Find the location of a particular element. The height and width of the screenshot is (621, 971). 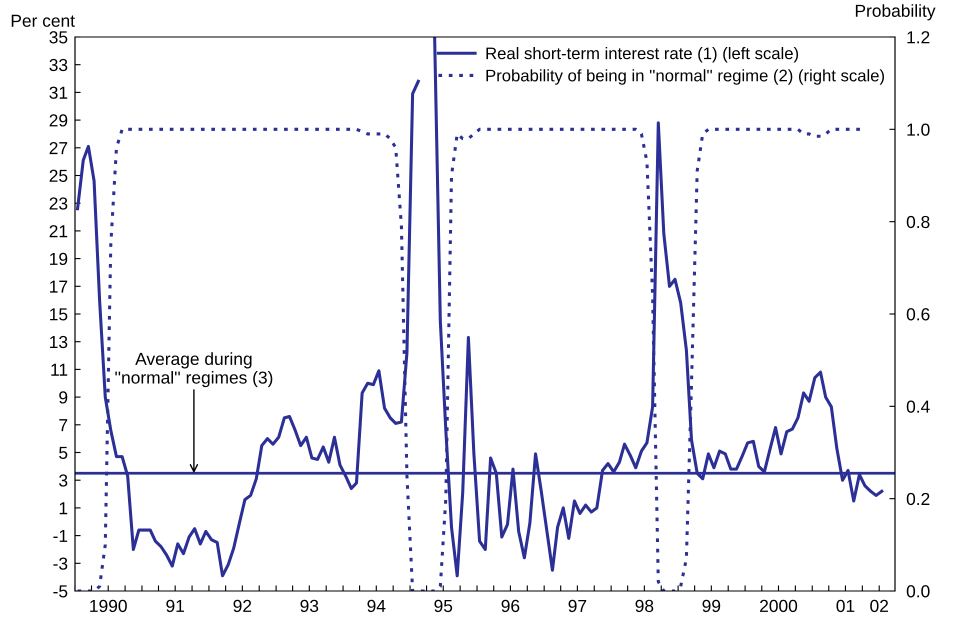

y-tick-label: 15 is located at coordinates (59, 314).